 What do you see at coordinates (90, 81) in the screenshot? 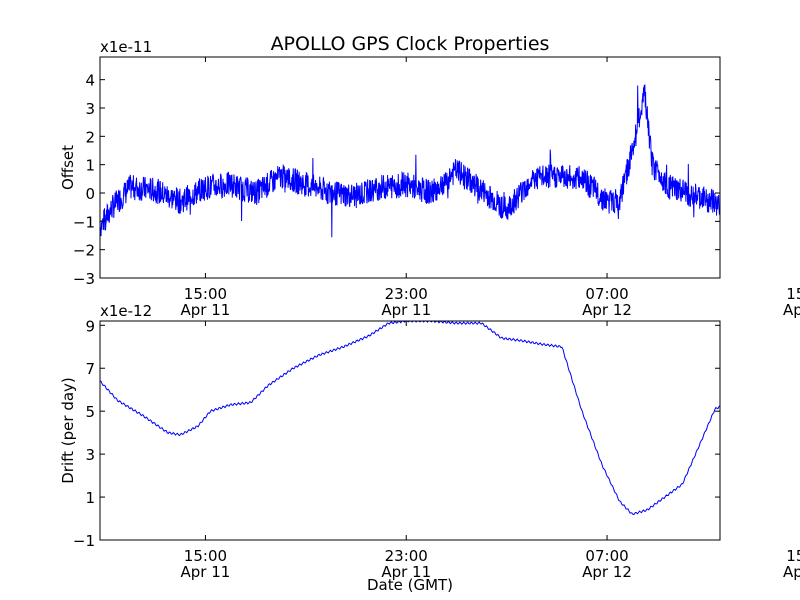
I see `y-tick-label: 4` at bounding box center [90, 81].